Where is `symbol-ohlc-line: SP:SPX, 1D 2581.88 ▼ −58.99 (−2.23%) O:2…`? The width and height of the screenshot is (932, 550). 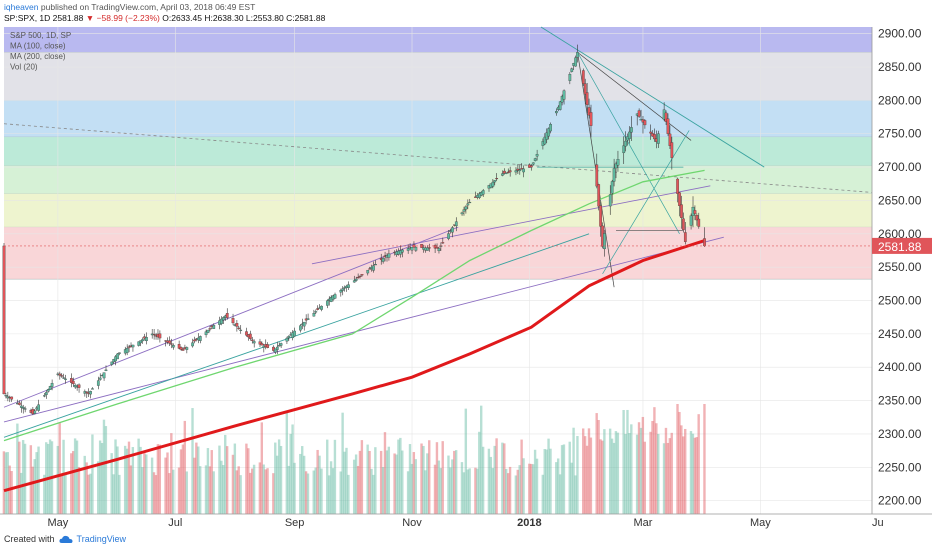 symbol-ohlc-line: SP:SPX, 1D 2581.88 ▼ −58.99 (−2.23%) O:2… is located at coordinates (164, 18).